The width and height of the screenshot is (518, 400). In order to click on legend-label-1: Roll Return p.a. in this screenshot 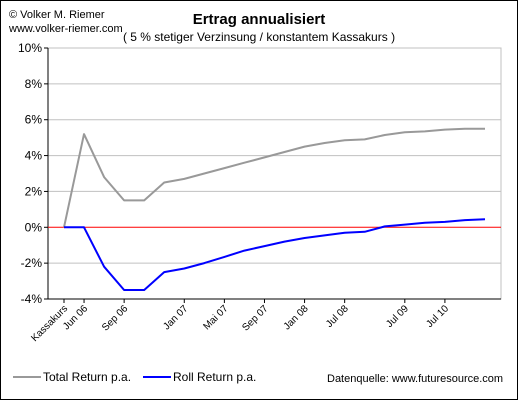, I will do `click(214, 377)`.